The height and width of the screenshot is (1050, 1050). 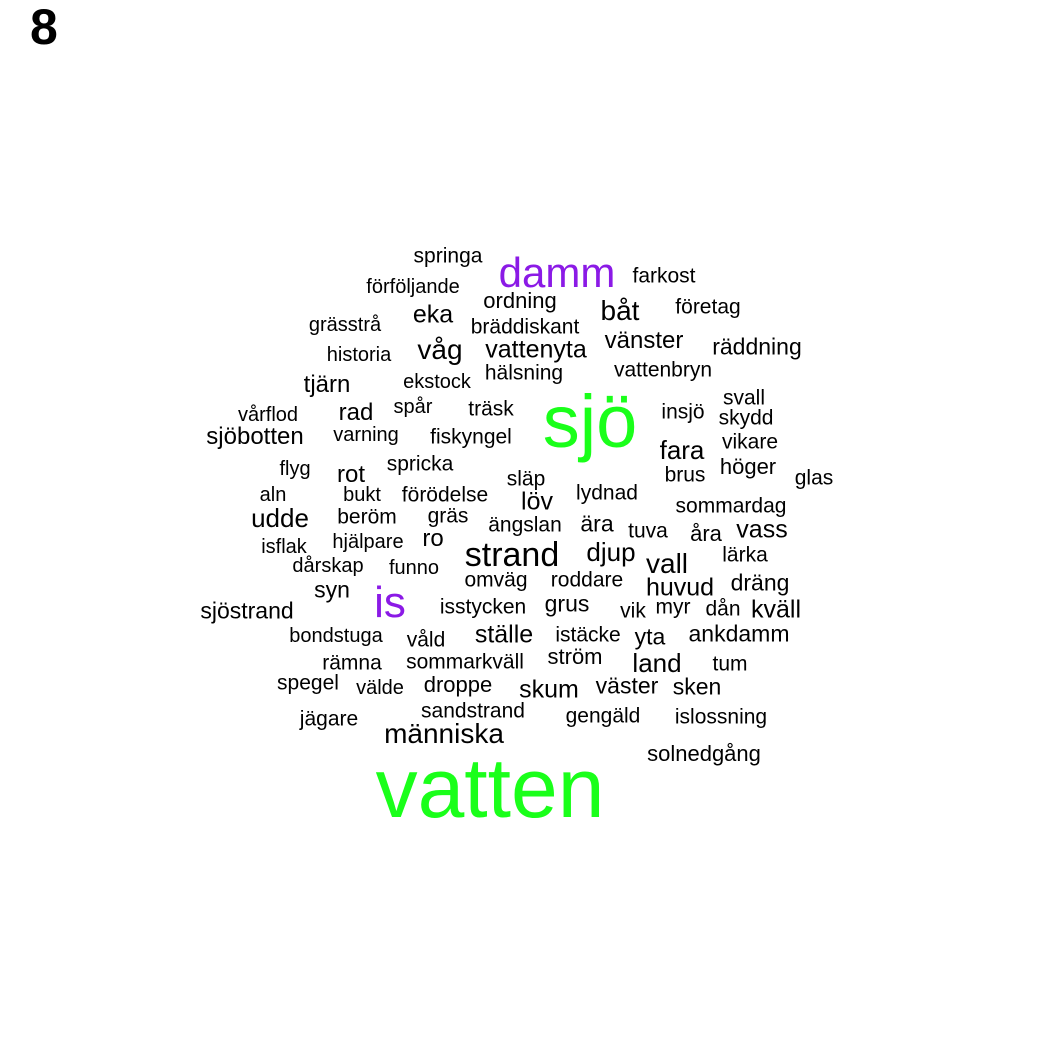 What do you see at coordinates (814, 478) in the screenshot?
I see `word-glas: glas` at bounding box center [814, 478].